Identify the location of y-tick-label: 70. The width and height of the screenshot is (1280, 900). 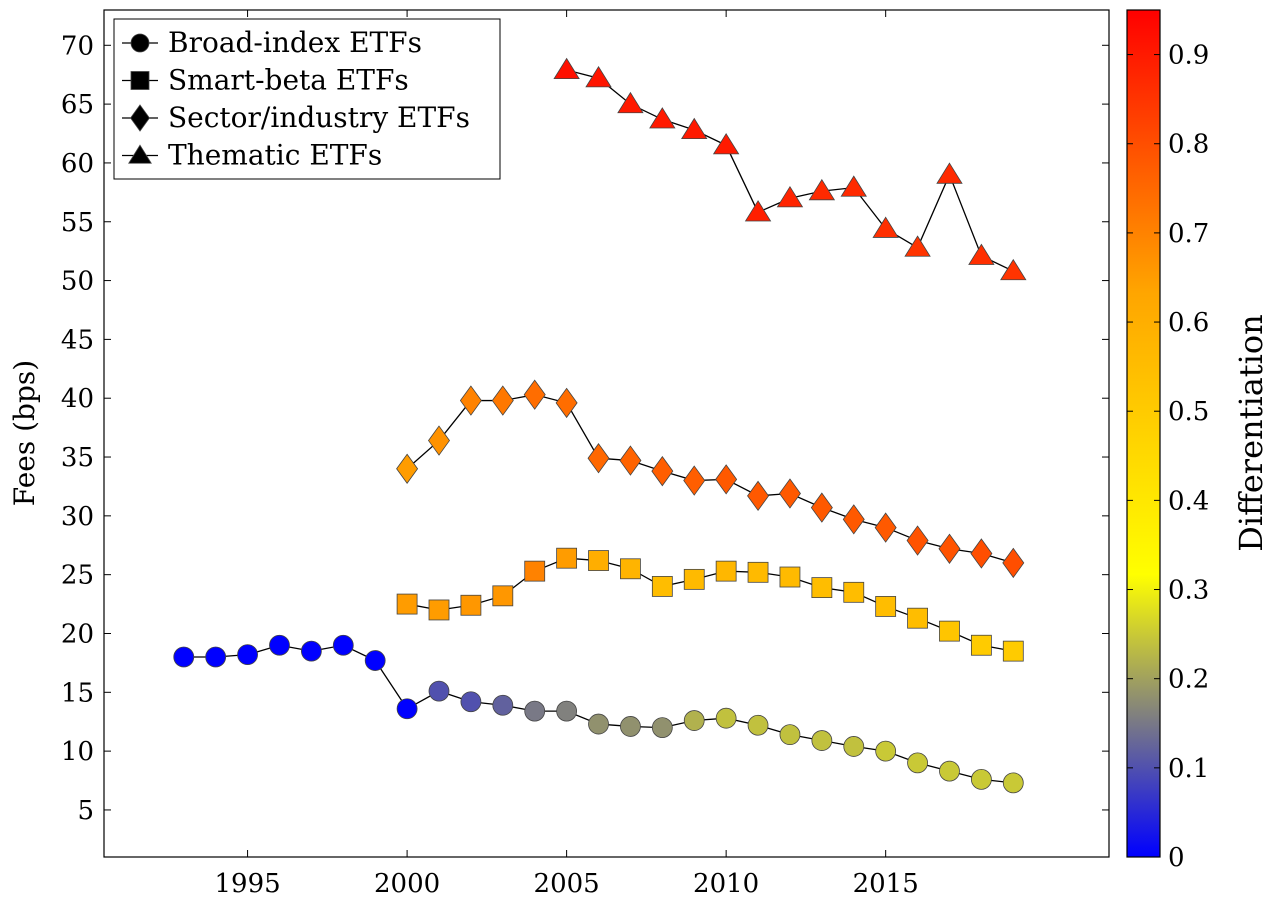
(77, 46).